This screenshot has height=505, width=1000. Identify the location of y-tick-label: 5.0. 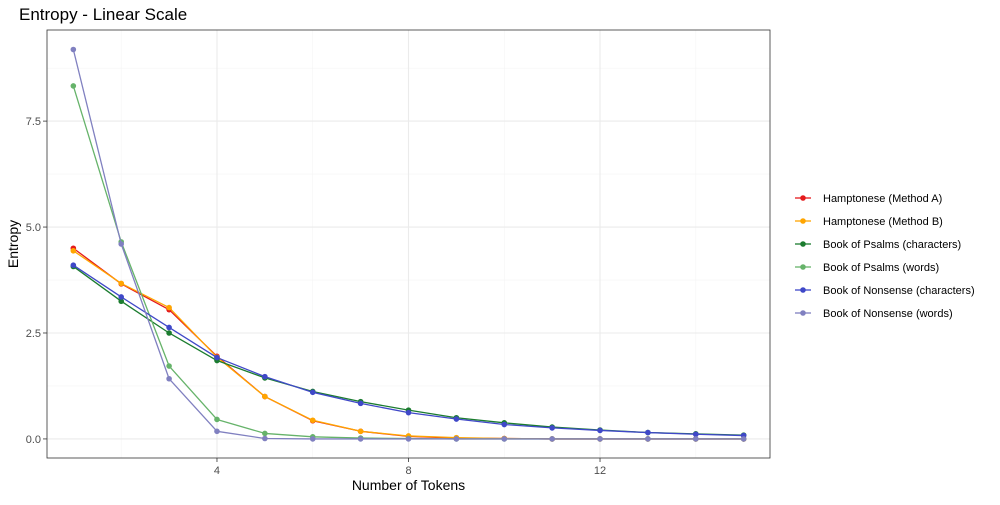
(33, 228).